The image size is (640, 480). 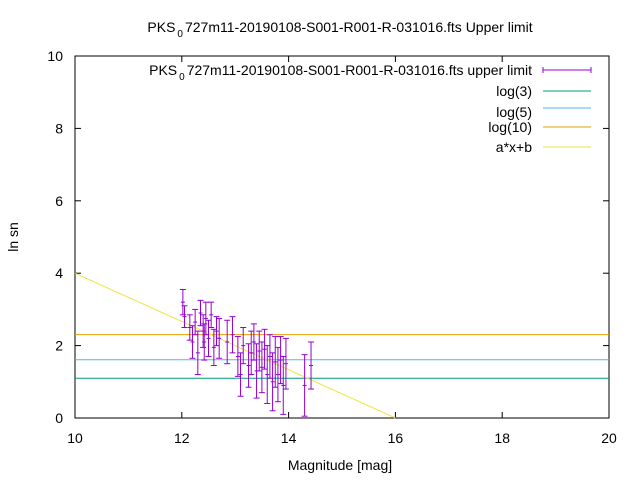 What do you see at coordinates (396, 438) in the screenshot?
I see `x-tick-label: 16` at bounding box center [396, 438].